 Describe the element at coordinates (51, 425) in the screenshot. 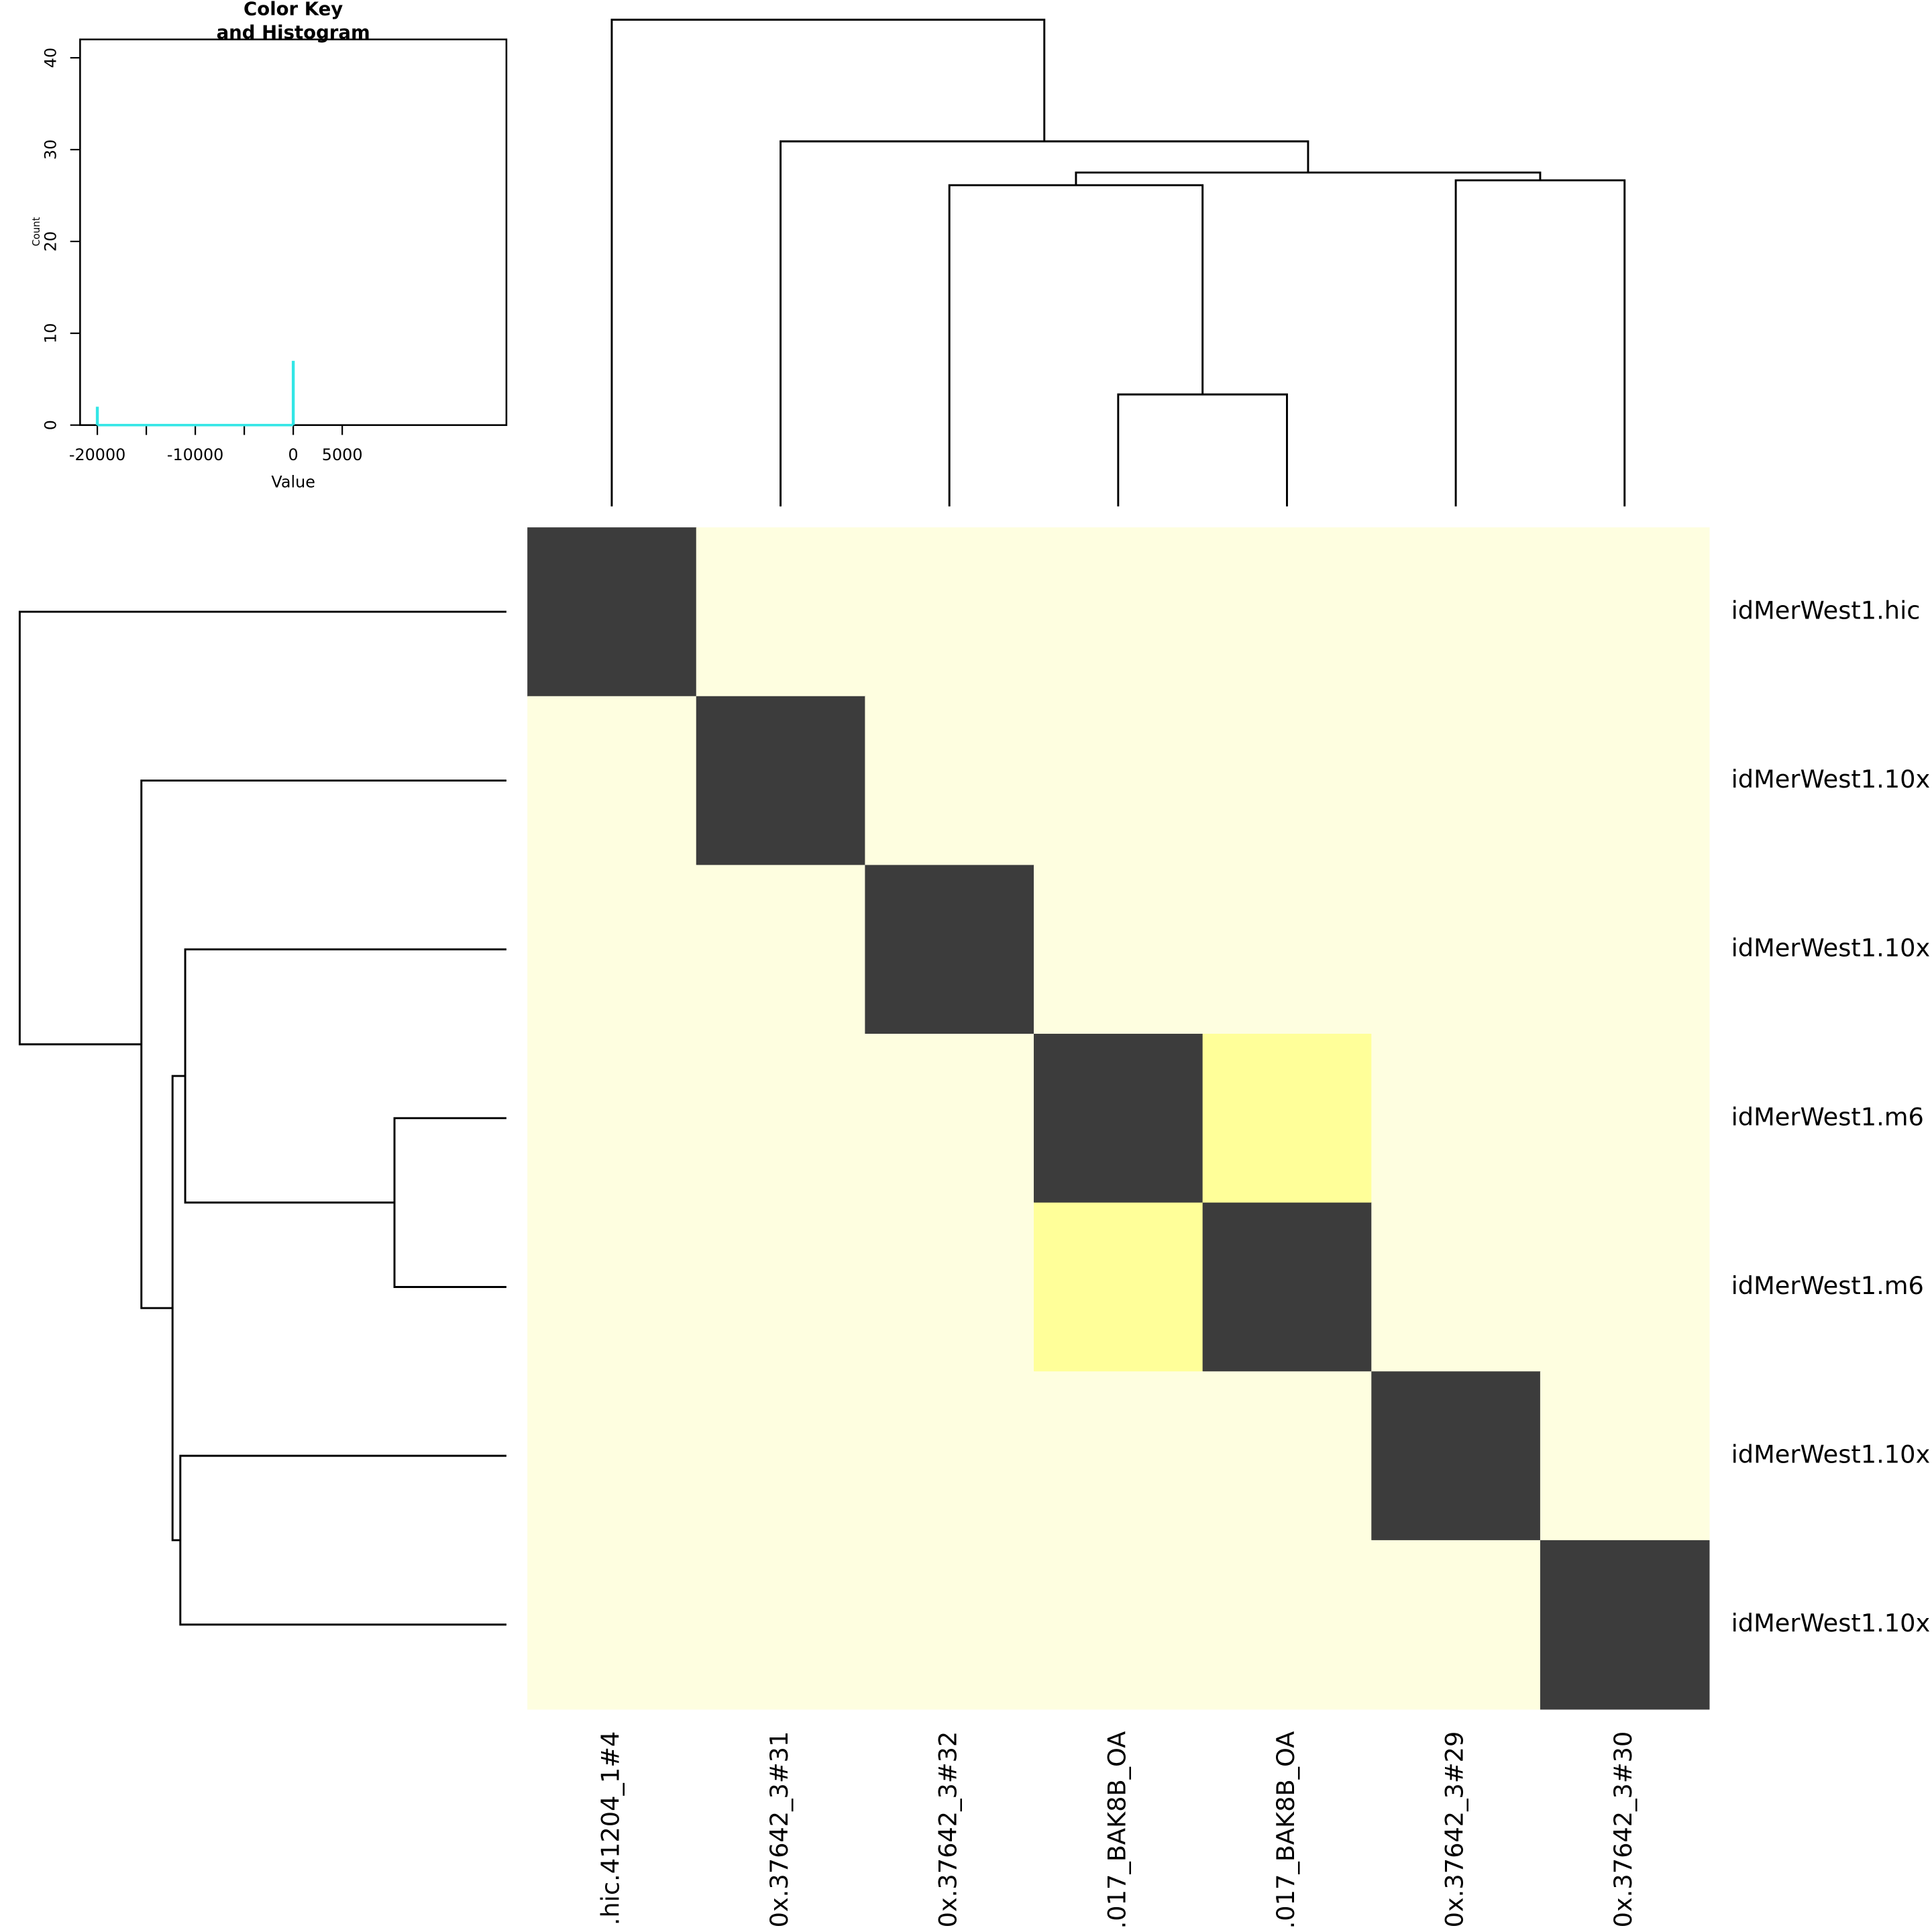

I see `key-y-tick-label: 0` at that location.